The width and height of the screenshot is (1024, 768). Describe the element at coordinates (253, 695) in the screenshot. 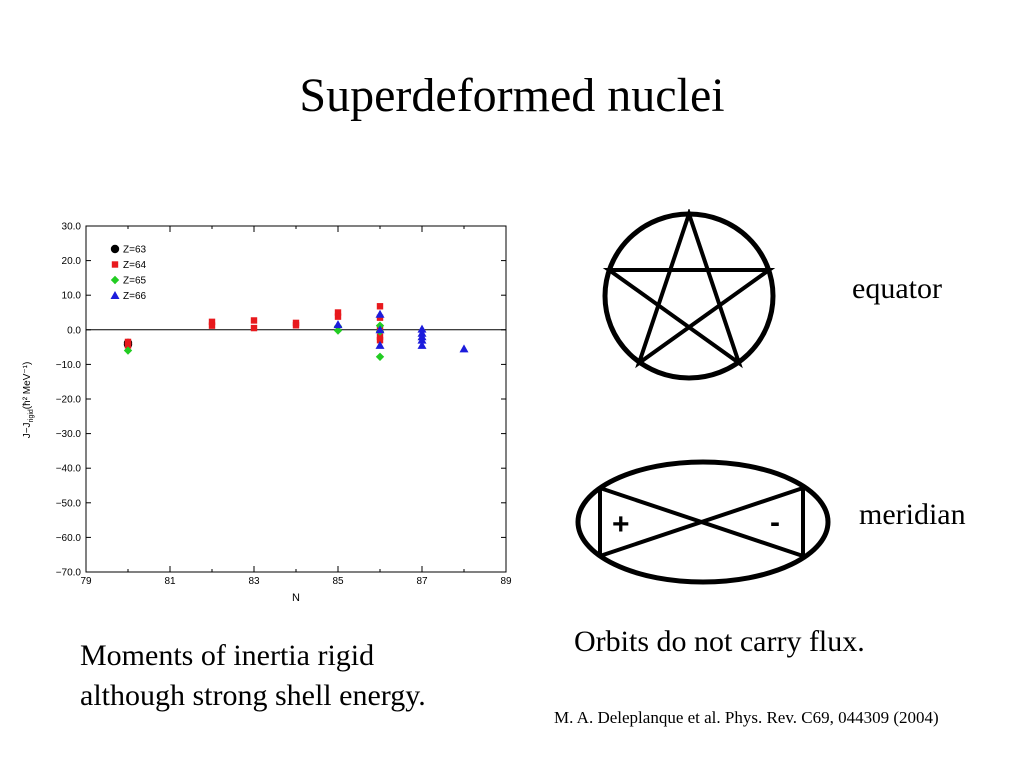

I see `caption-left-line-2: although strong shell energy.` at that location.